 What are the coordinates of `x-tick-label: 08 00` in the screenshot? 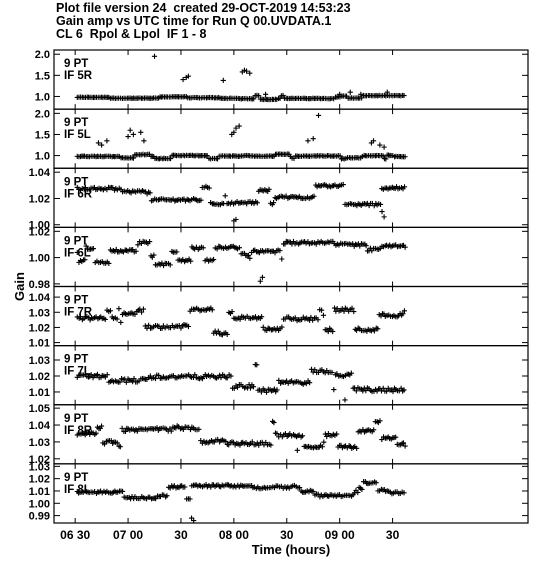 It's located at (234, 535).